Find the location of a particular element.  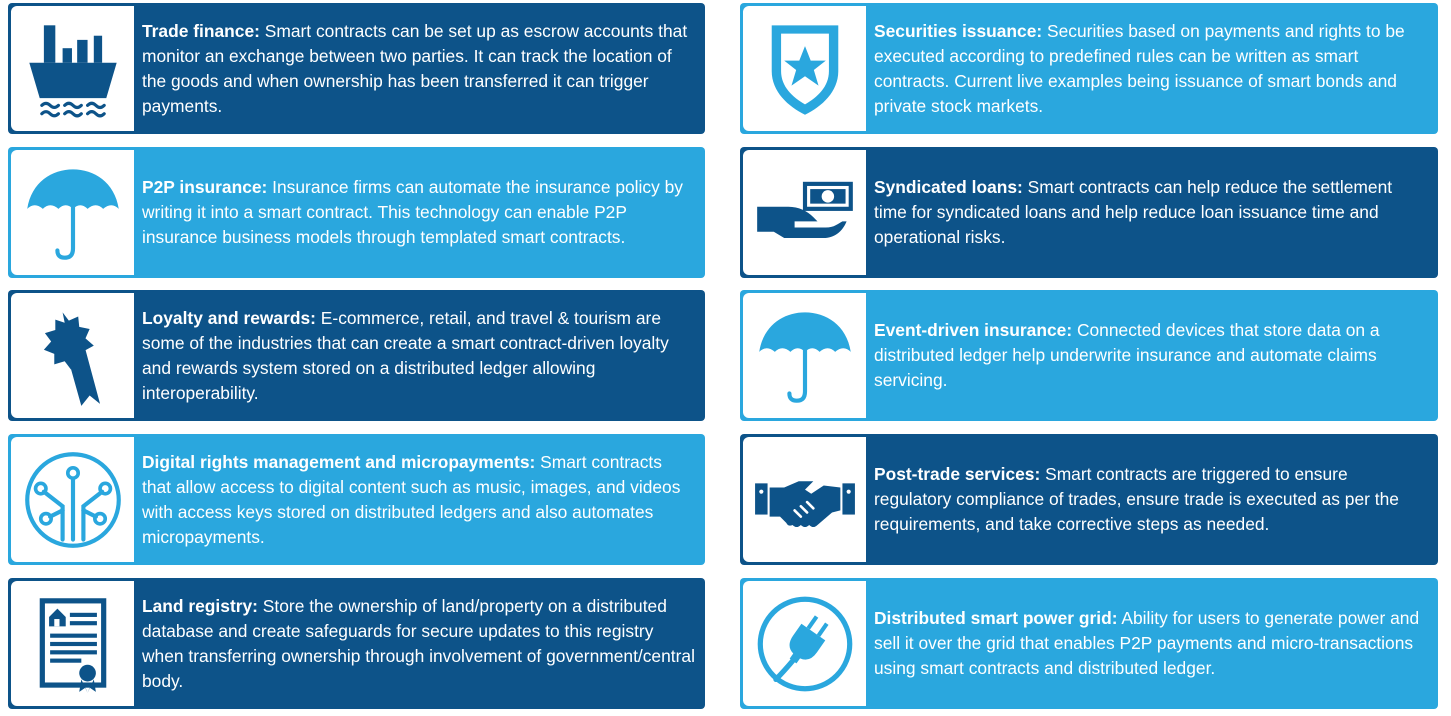

power-plug-icon is located at coordinates (804, 643).